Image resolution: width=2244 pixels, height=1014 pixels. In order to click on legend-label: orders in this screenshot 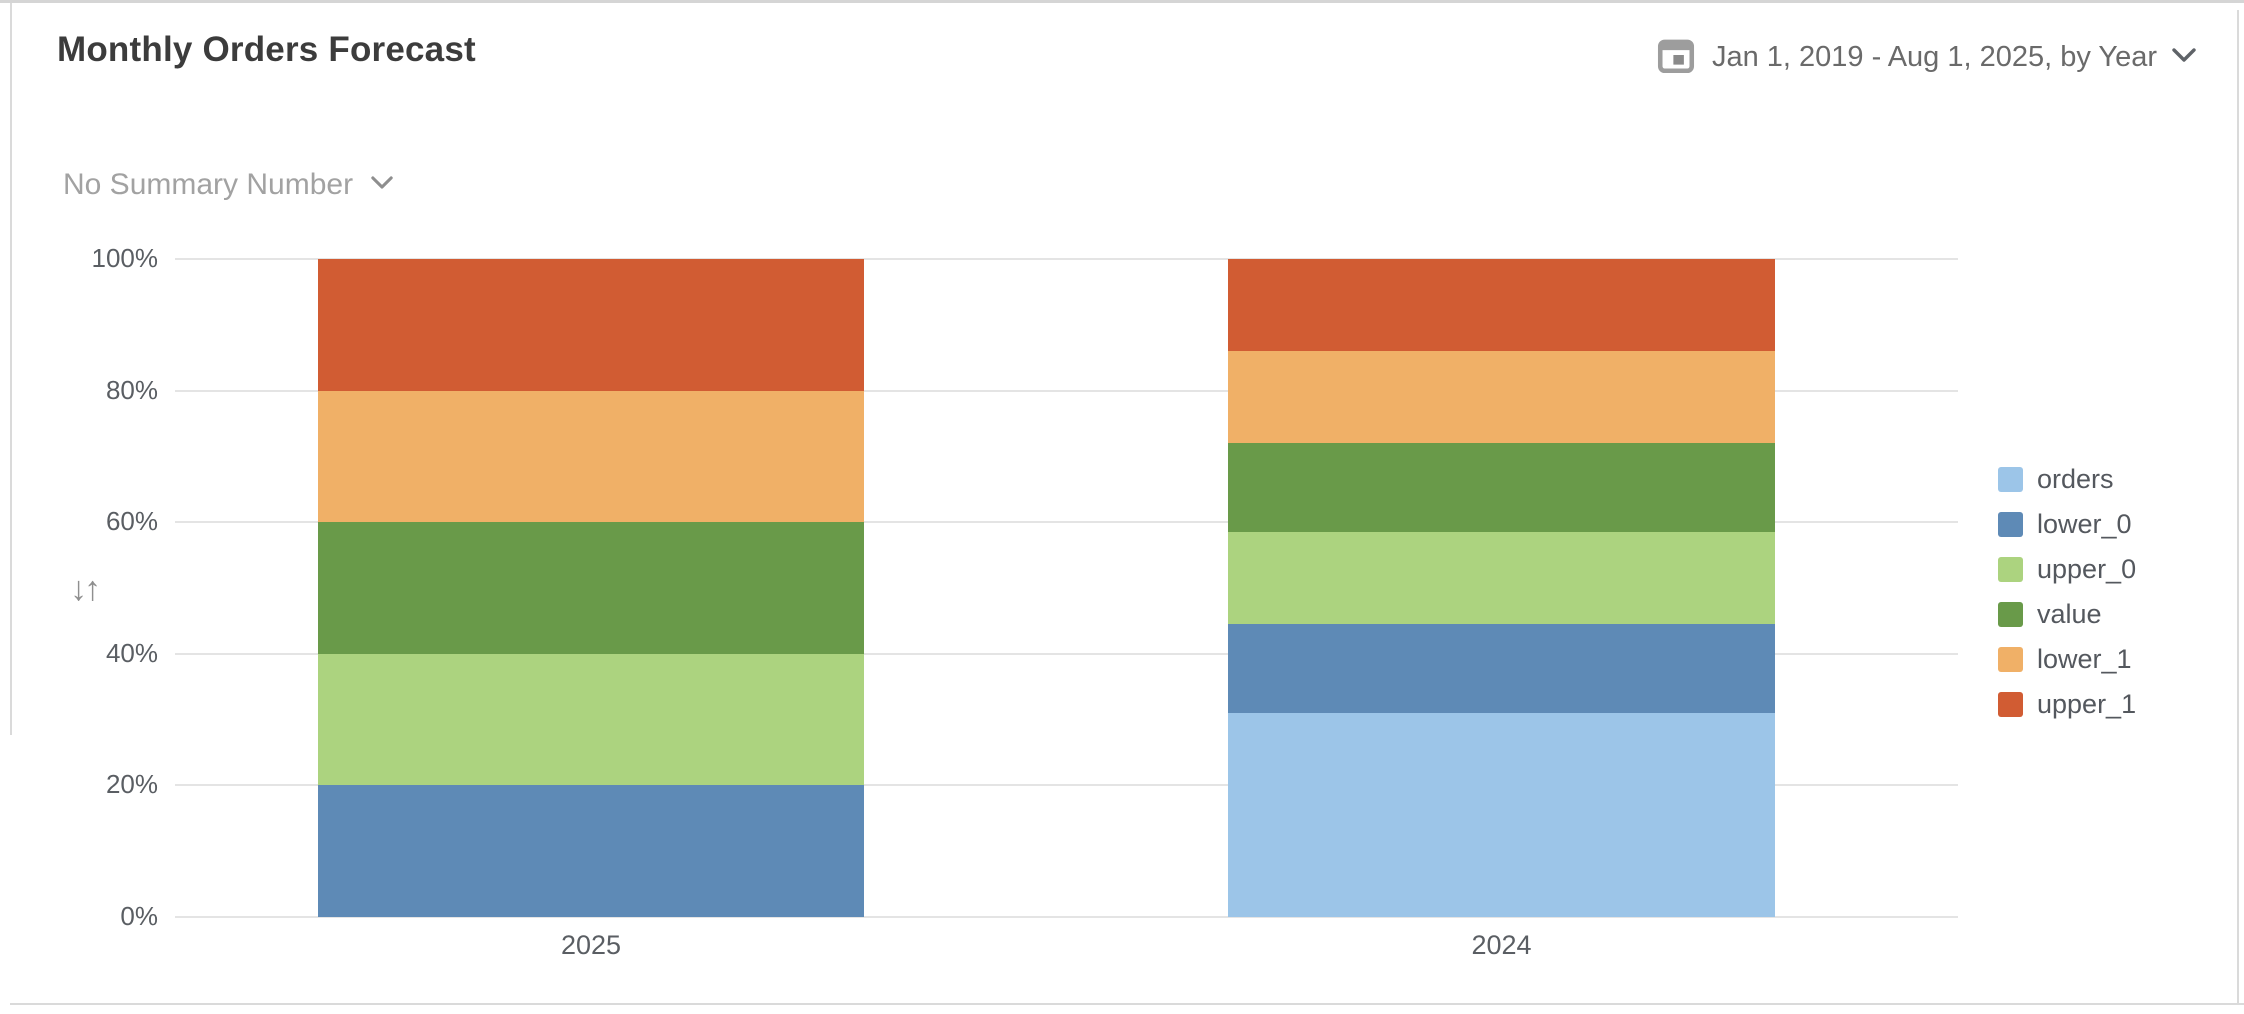, I will do `click(2075, 479)`.